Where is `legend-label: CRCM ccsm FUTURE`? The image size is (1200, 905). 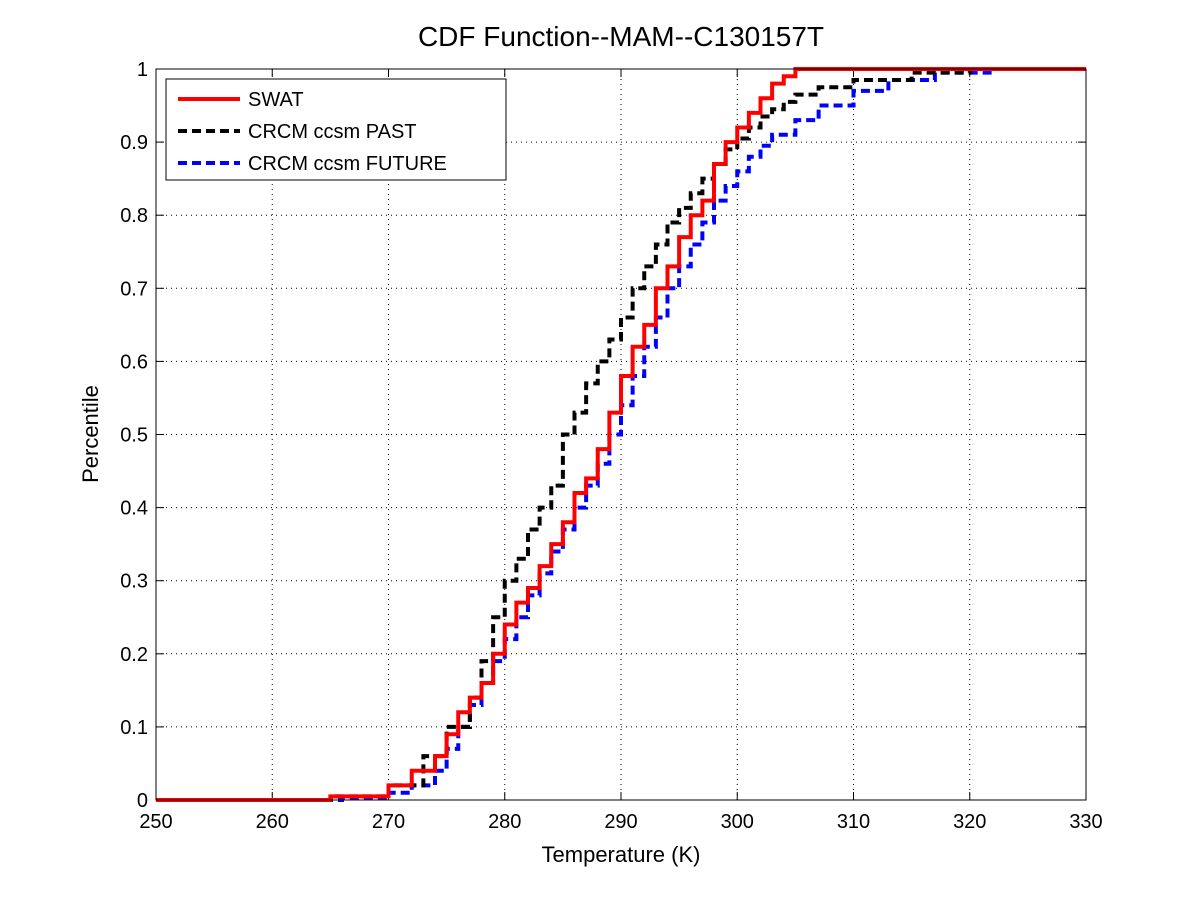
legend-label: CRCM ccsm FUTURE is located at coordinates (347, 164).